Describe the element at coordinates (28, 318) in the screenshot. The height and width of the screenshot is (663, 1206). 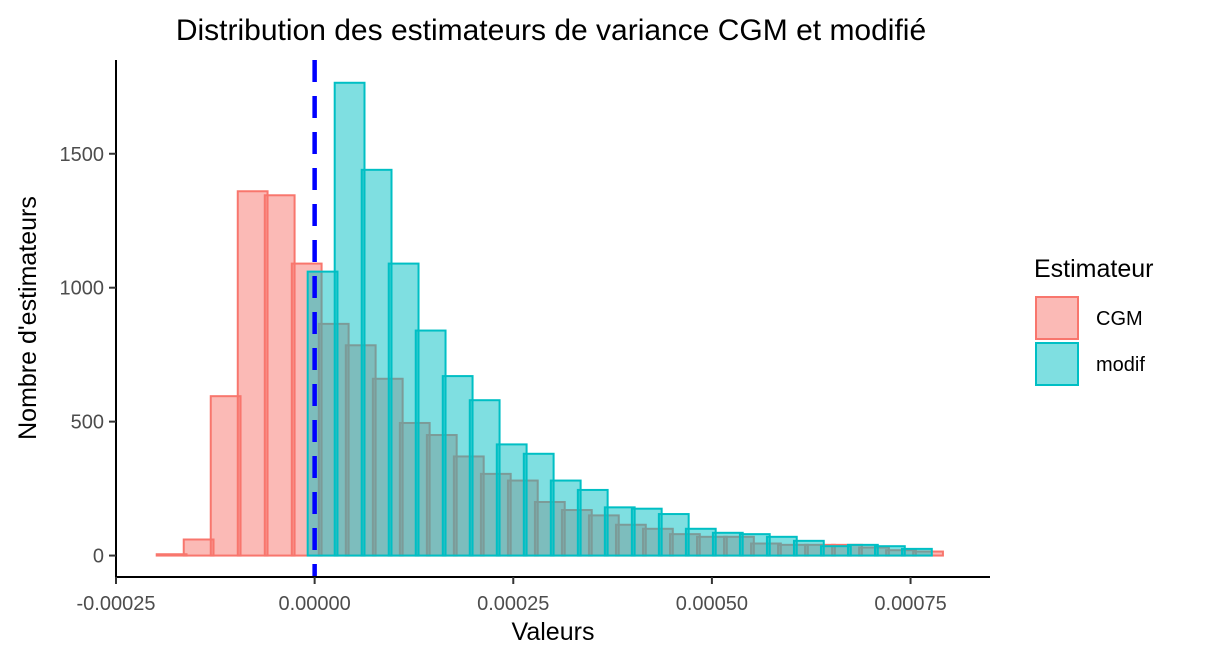
I see `y-axis-title: Nombre d'estimateurs` at that location.